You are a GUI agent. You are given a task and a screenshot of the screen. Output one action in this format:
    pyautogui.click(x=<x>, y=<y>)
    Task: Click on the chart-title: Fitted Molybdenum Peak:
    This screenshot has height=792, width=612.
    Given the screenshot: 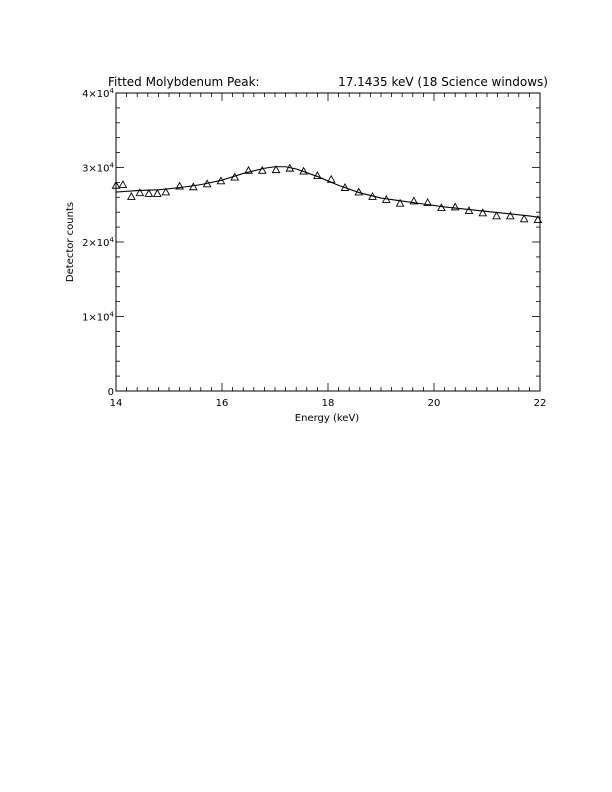 What is the action you would take?
    pyautogui.click(x=184, y=82)
    